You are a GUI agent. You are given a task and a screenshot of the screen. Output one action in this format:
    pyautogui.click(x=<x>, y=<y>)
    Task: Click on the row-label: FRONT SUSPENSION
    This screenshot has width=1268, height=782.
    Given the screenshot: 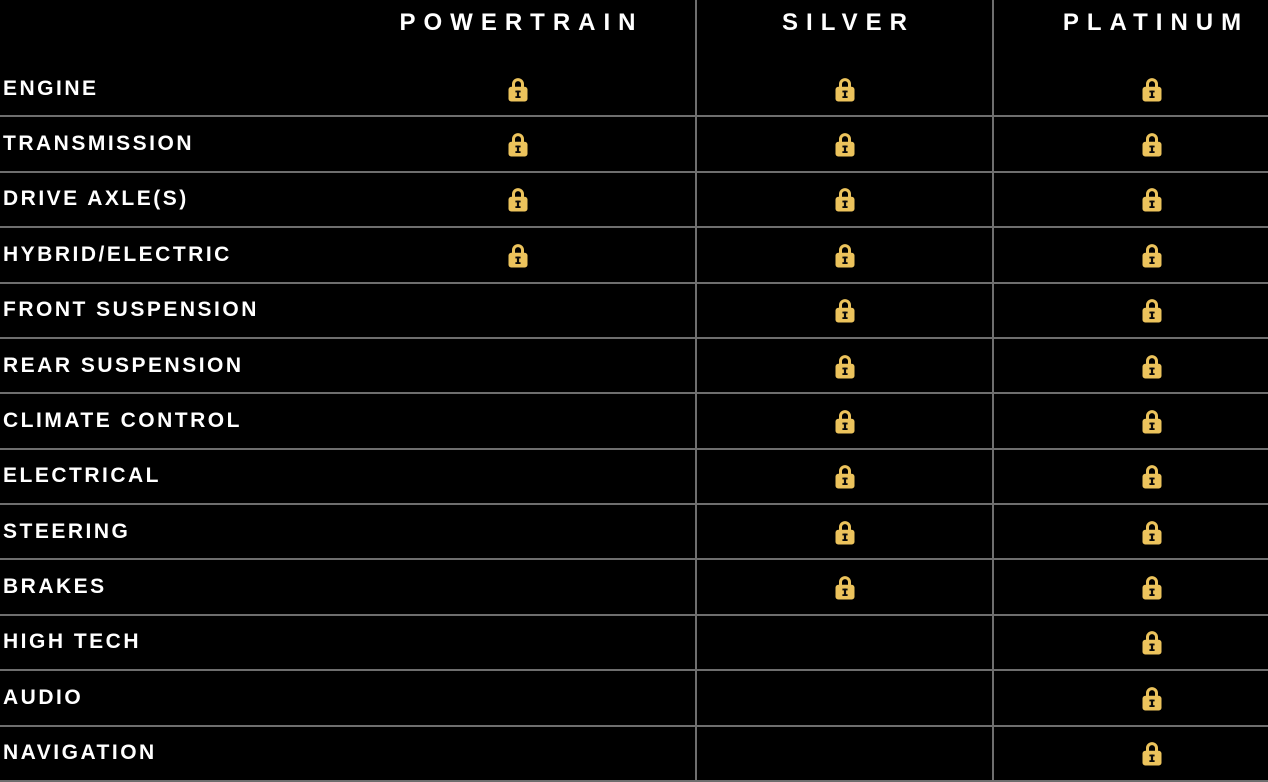 What is the action you would take?
    pyautogui.click(x=131, y=310)
    